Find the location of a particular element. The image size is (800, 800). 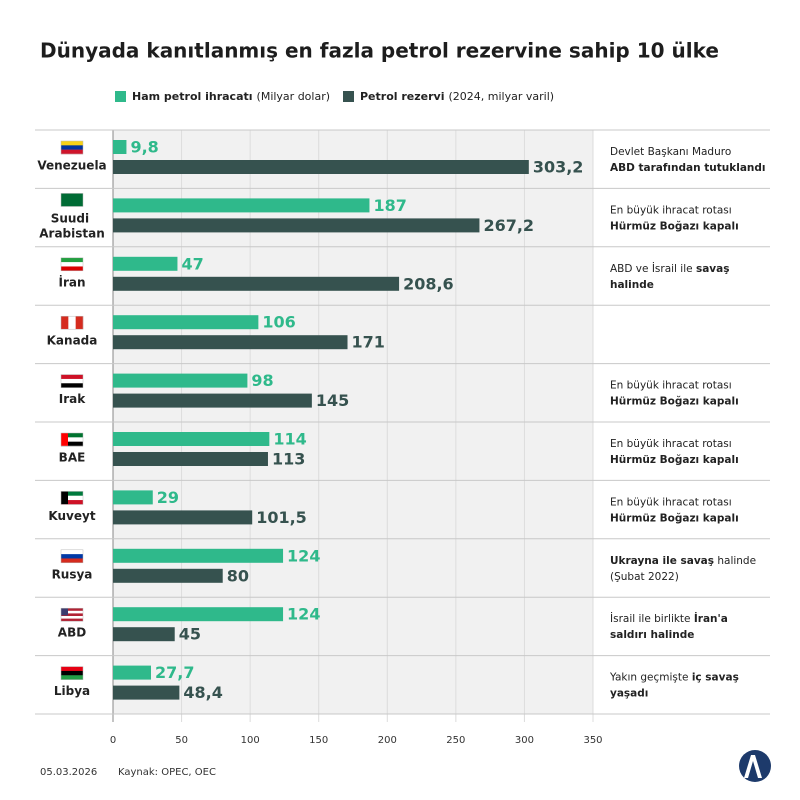

value-label: 45 is located at coordinates (190, 634).